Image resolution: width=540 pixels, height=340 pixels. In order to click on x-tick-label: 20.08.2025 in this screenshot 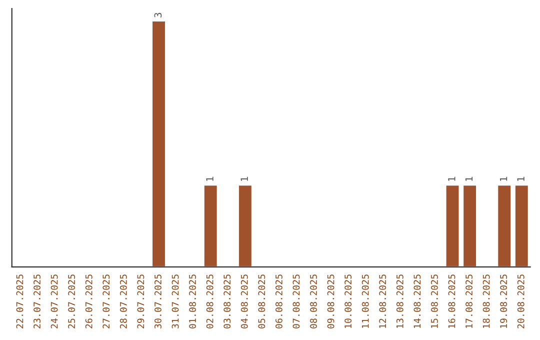, I will do `click(520, 301)`.